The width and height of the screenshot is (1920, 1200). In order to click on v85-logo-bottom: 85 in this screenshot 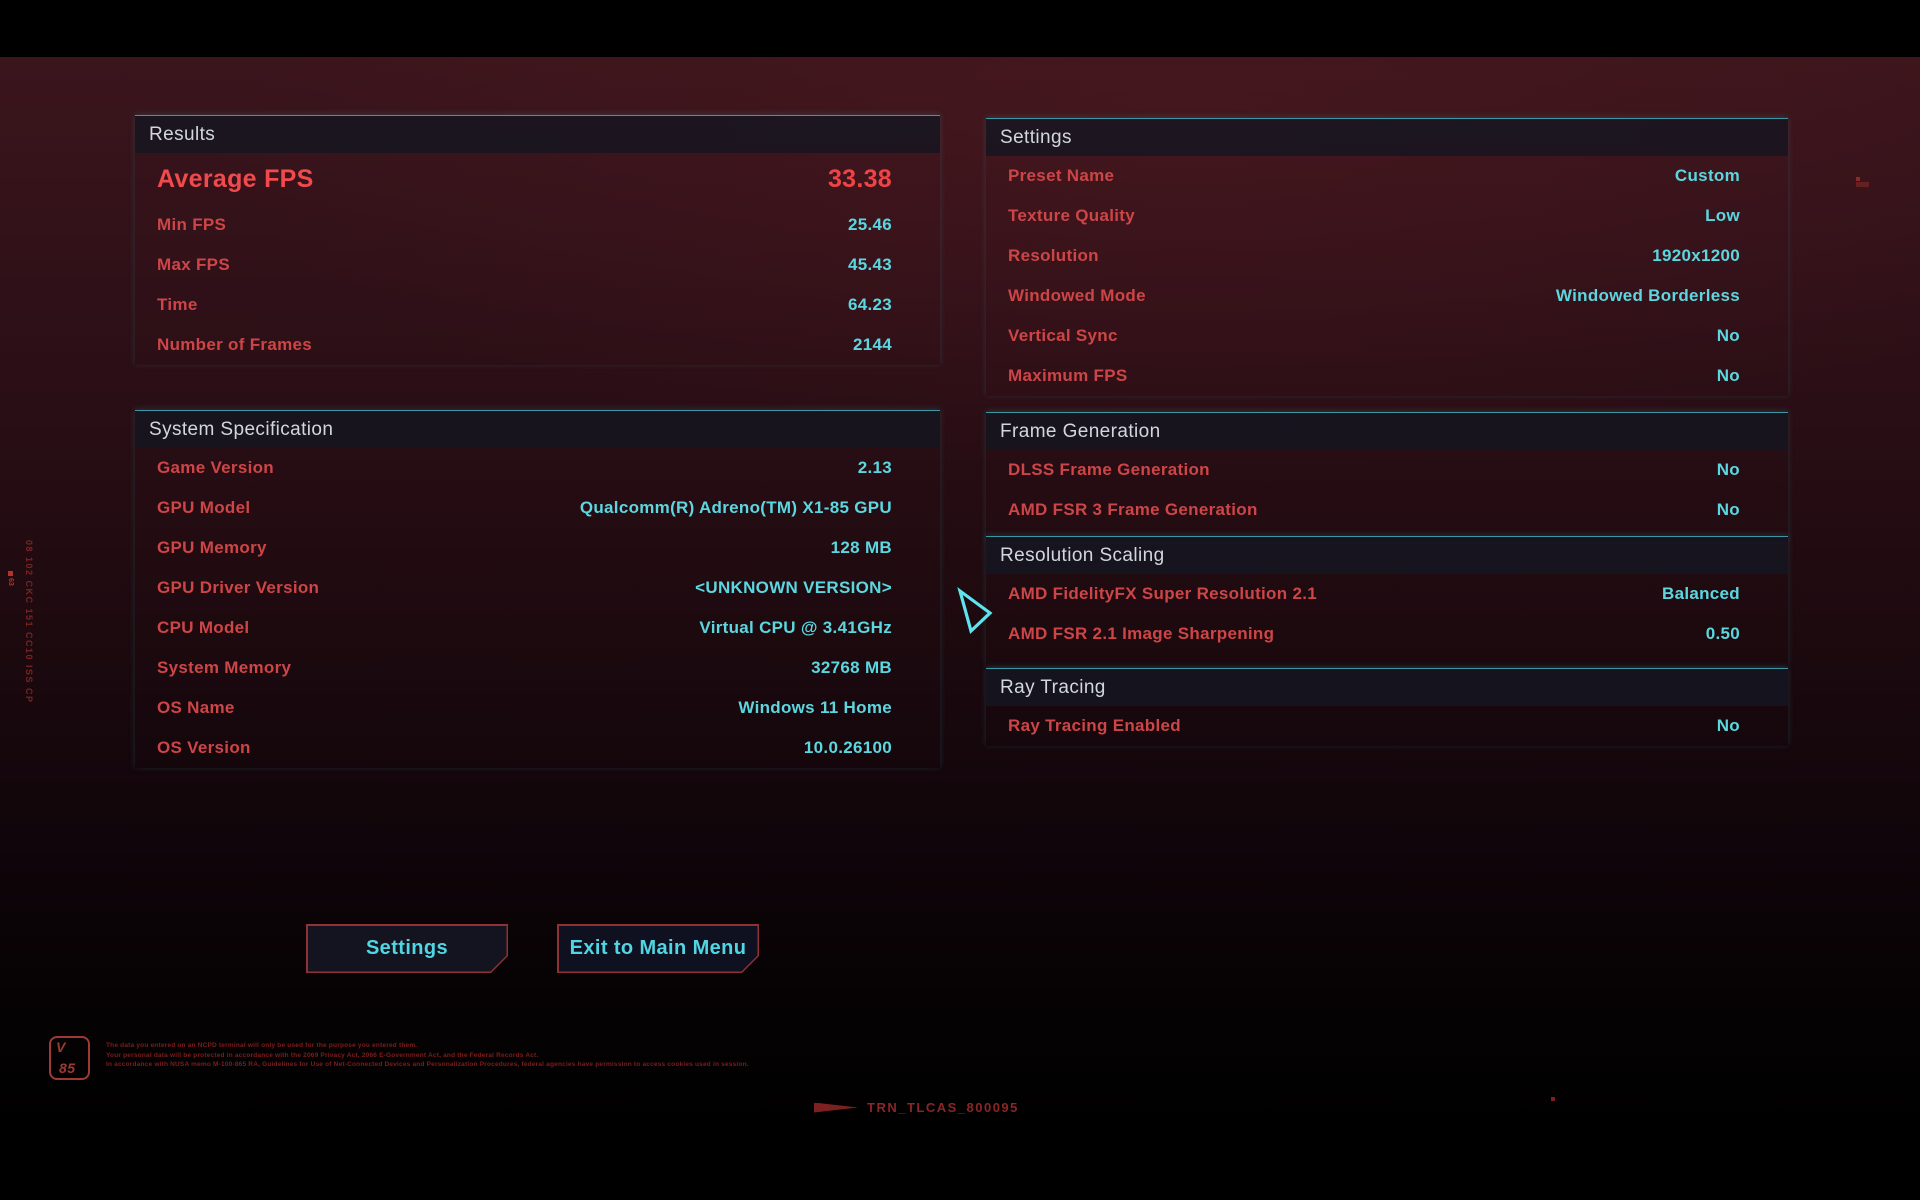, I will do `click(67, 1068)`.